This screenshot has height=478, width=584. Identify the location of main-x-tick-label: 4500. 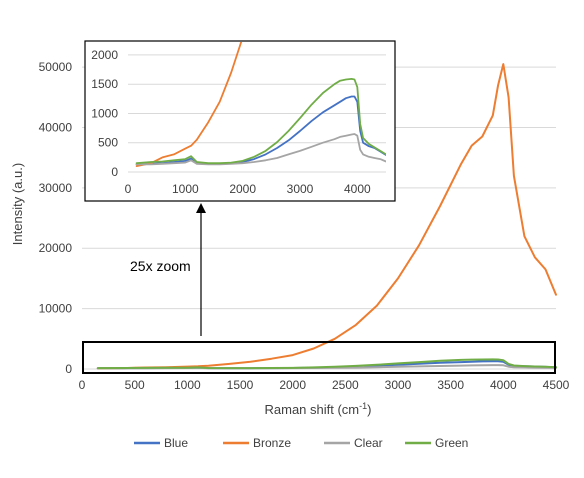
(556, 385).